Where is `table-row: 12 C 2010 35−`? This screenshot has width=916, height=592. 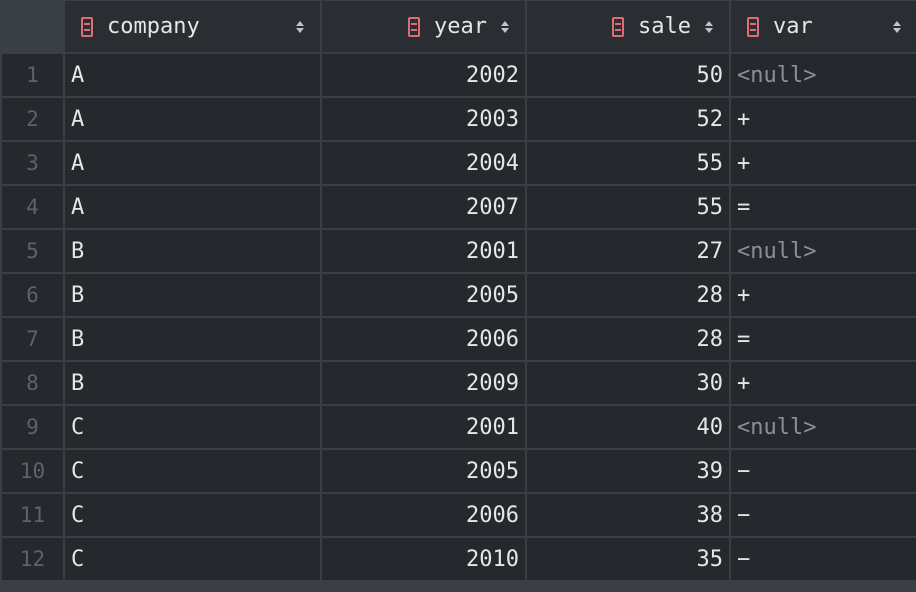 table-row: 12 C 2010 35− is located at coordinates (459, 559).